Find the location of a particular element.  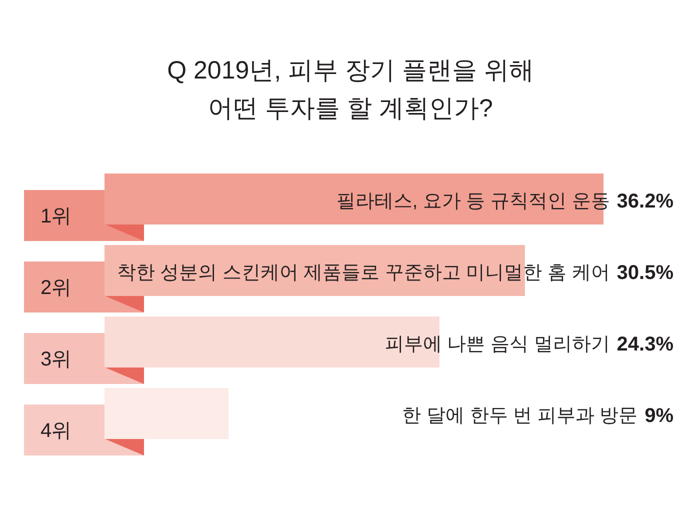

annotation: 필라테스, 요가 등 규칙적인 운동 is located at coordinates (473, 201).